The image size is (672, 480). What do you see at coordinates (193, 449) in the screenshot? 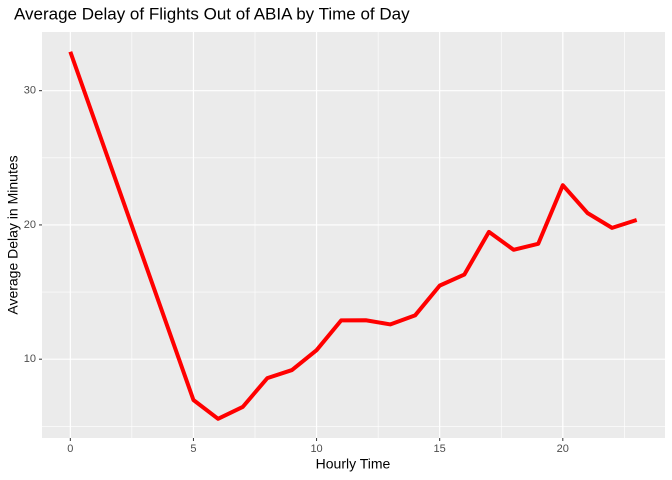
I see `x-tick-label: 5` at bounding box center [193, 449].